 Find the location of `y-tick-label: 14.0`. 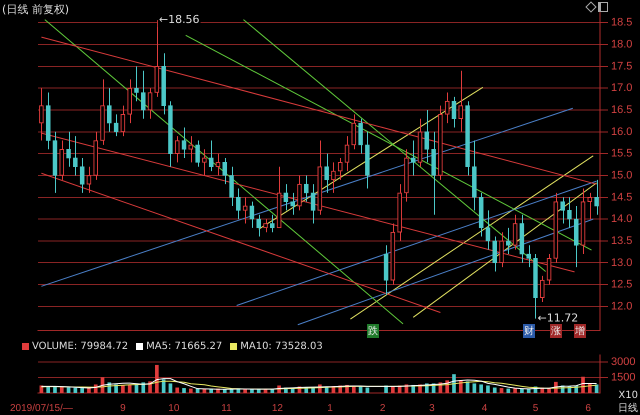

y-tick-label: 14.0 is located at coordinates (621, 219).